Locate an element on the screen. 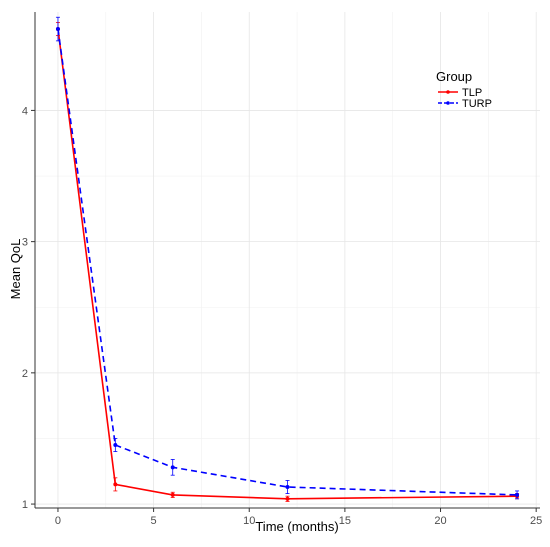  x-tick-label: 5 is located at coordinates (154, 521).